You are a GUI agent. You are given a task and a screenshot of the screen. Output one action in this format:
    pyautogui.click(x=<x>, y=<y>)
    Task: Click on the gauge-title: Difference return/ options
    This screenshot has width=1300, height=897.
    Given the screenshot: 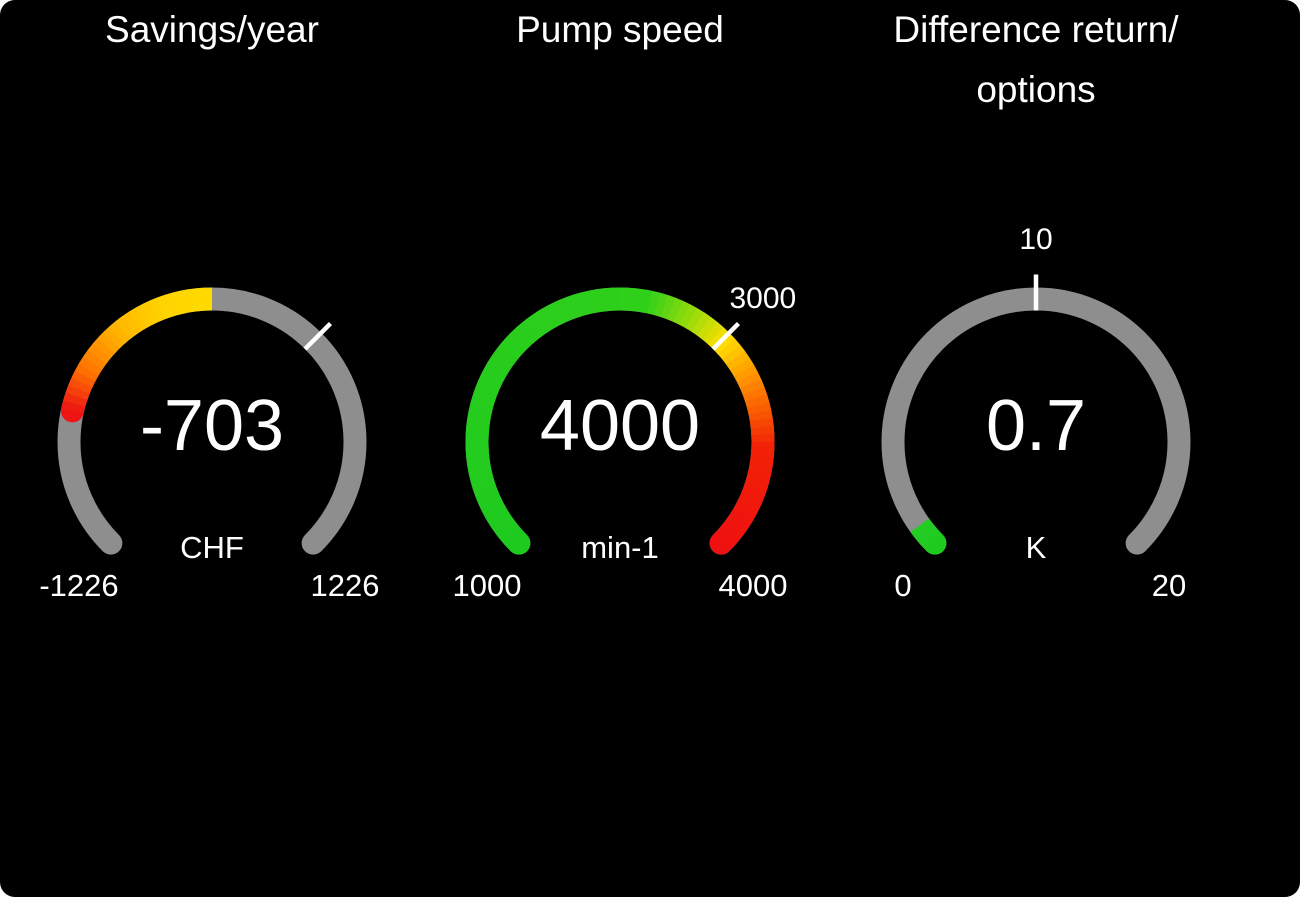 What is the action you would take?
    pyautogui.click(x=1036, y=59)
    